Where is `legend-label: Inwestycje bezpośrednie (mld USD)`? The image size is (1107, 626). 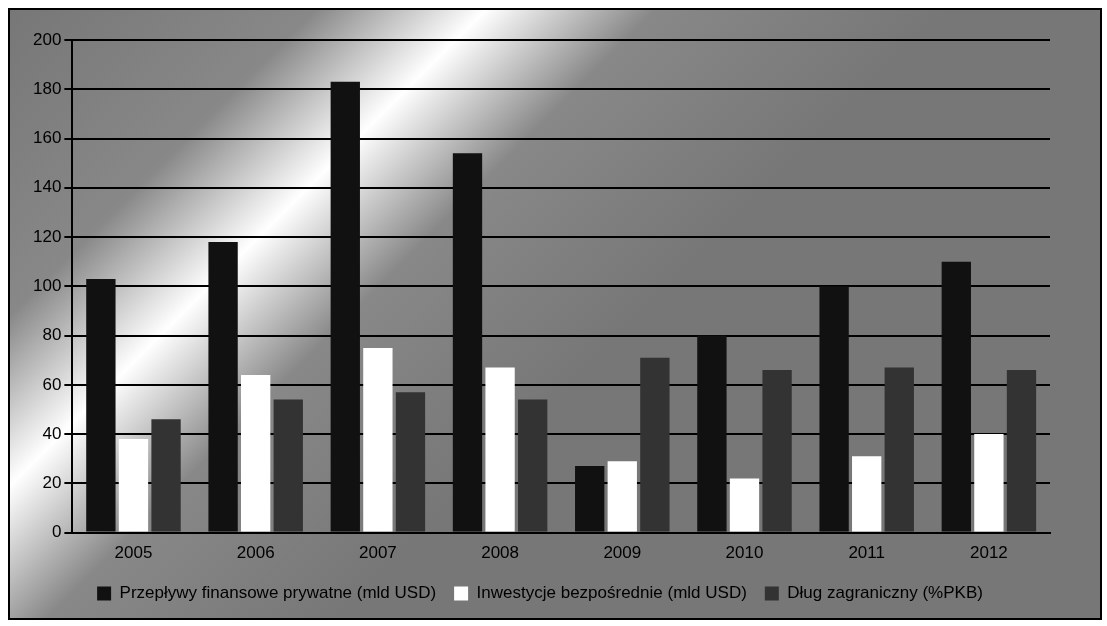 legend-label: Inwestycje bezpośrednie (mld USD) is located at coordinates (611, 593).